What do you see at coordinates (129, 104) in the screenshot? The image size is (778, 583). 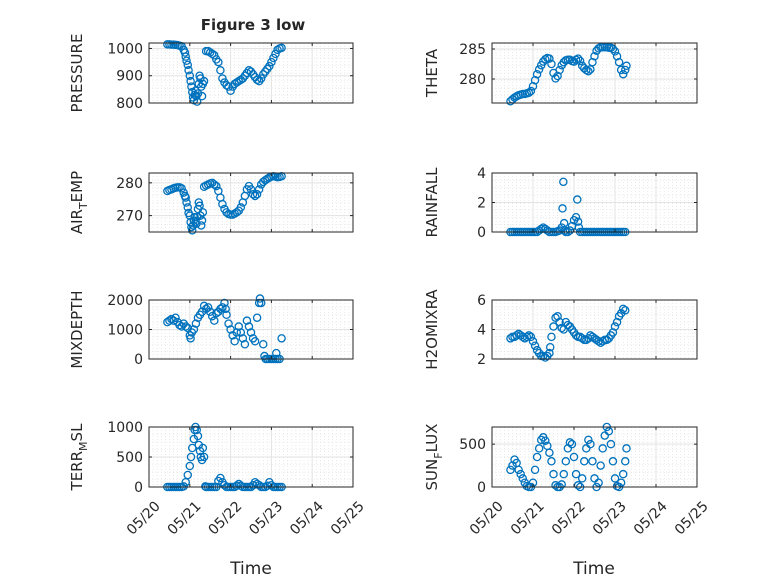 I see `y-tick-label: 800` at bounding box center [129, 104].